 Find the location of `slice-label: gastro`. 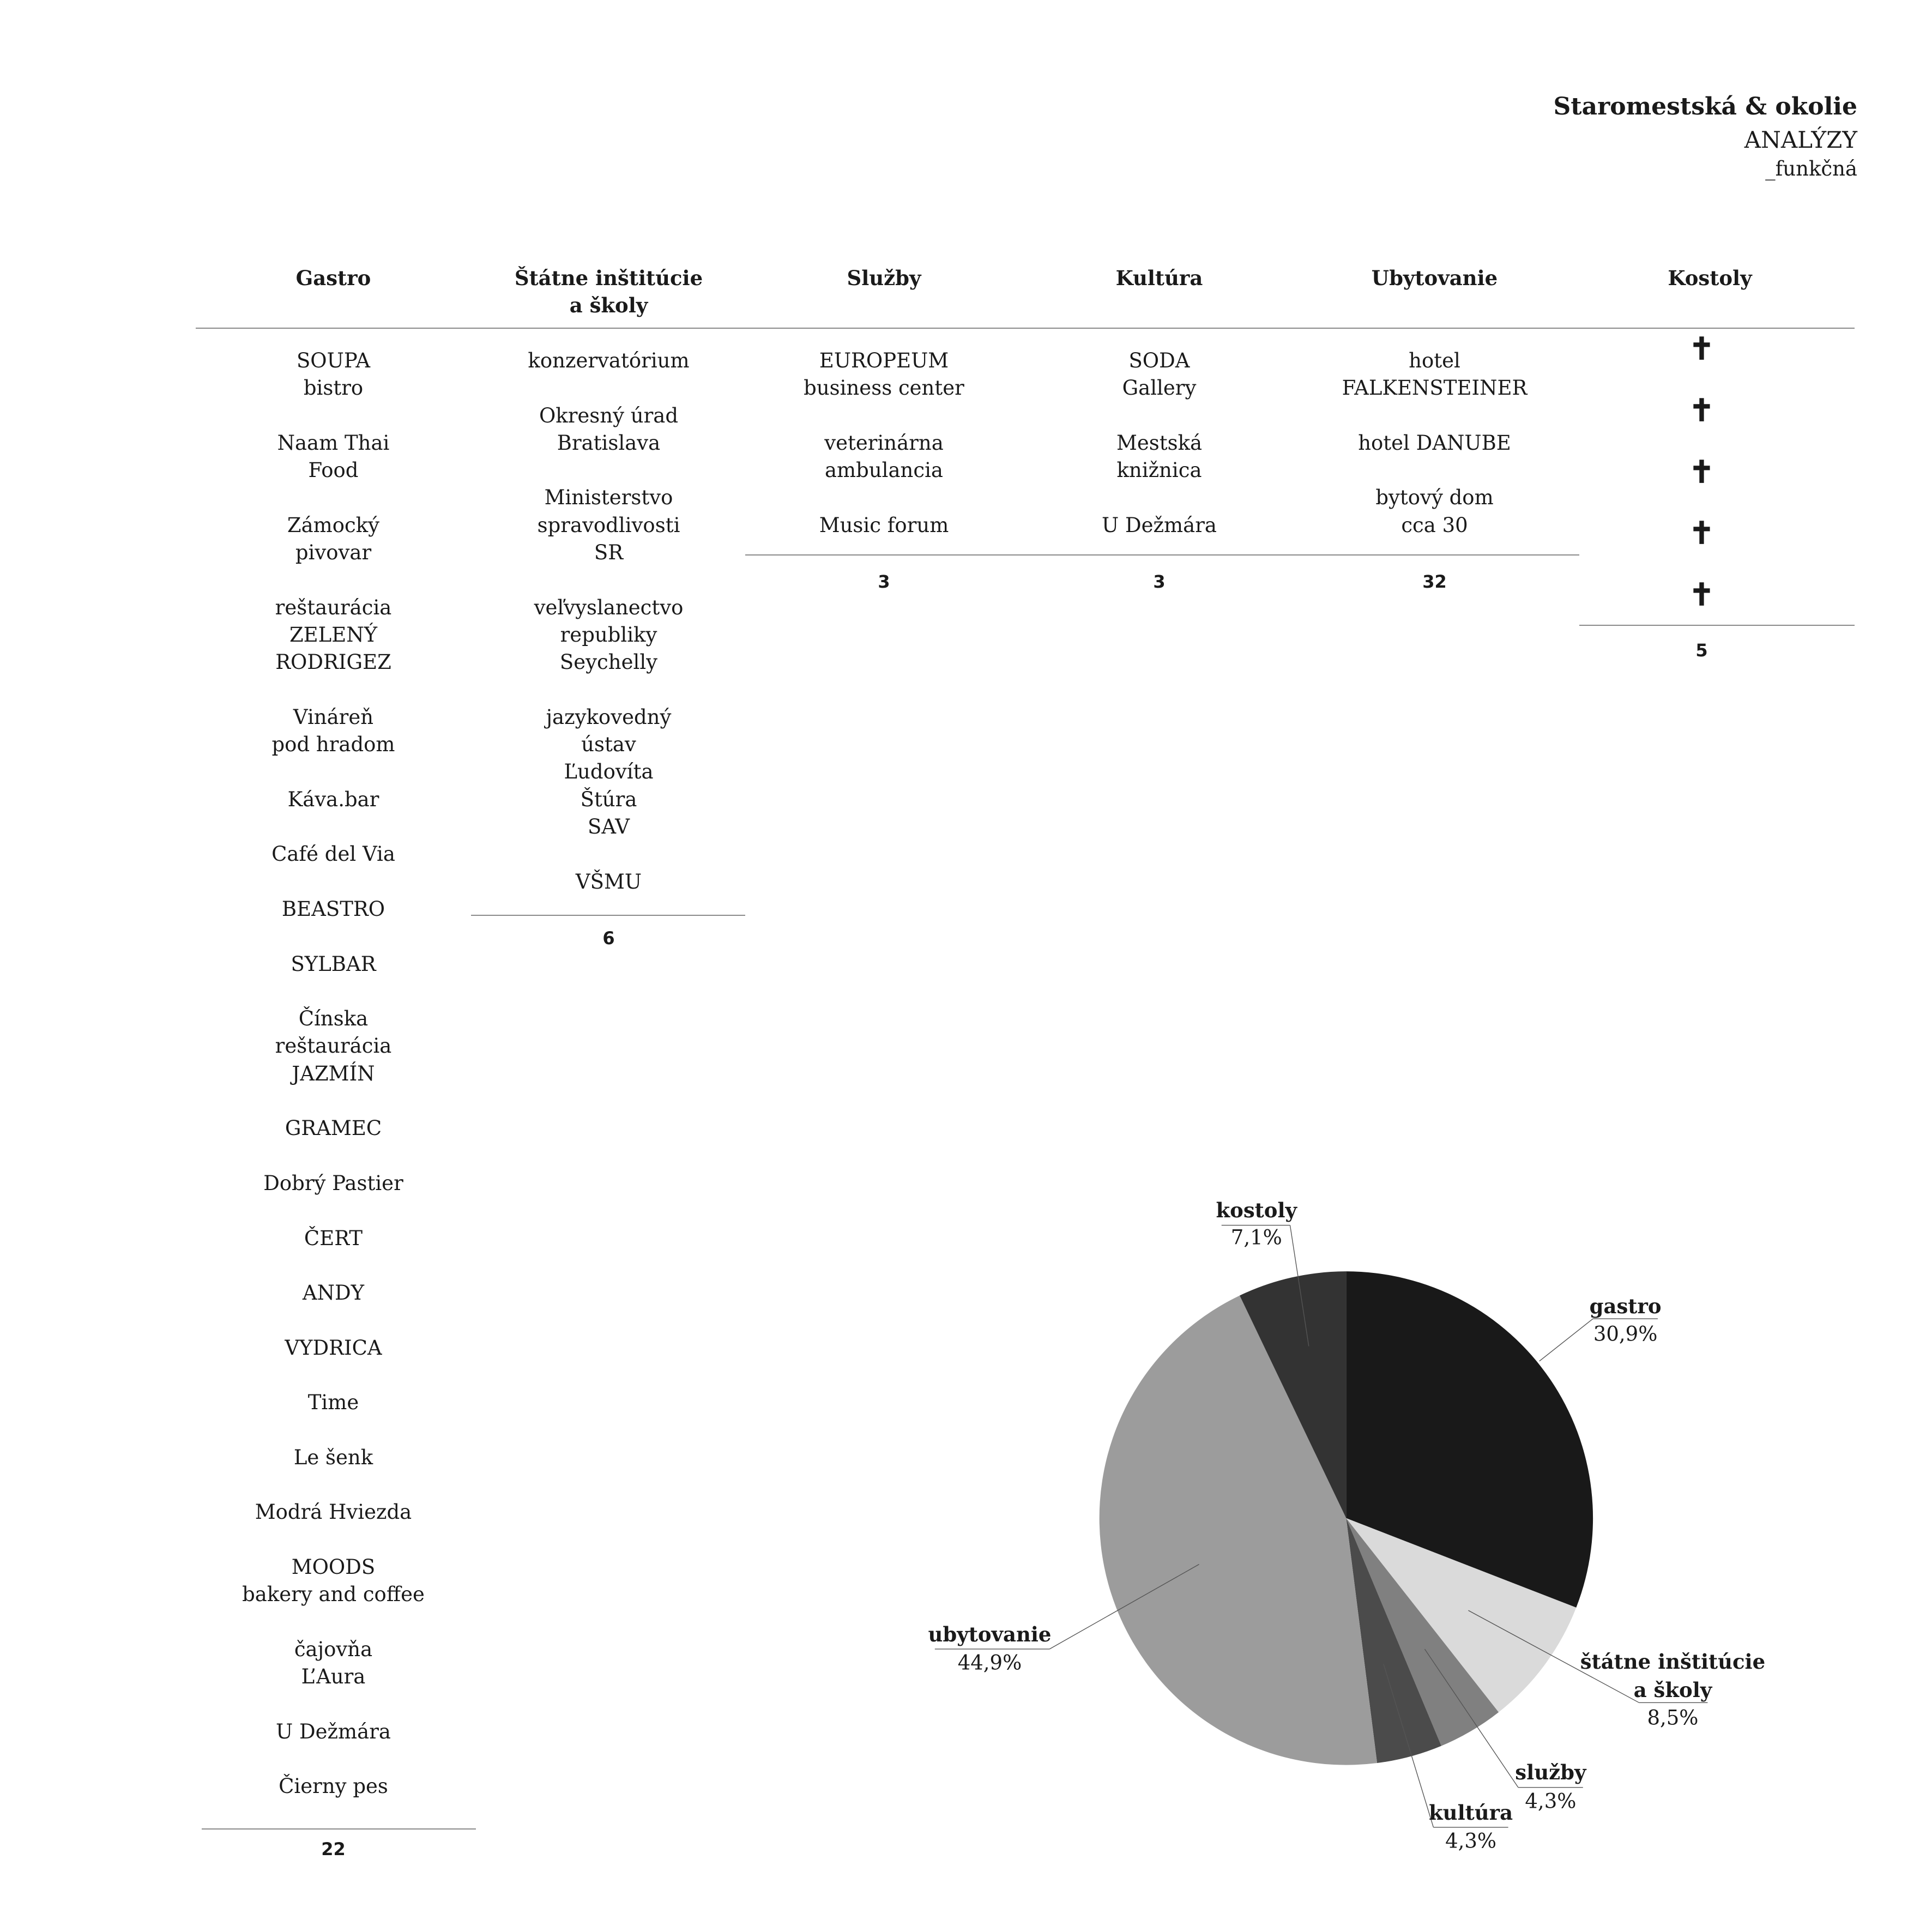

slice-label: gastro is located at coordinates (1625, 1306).